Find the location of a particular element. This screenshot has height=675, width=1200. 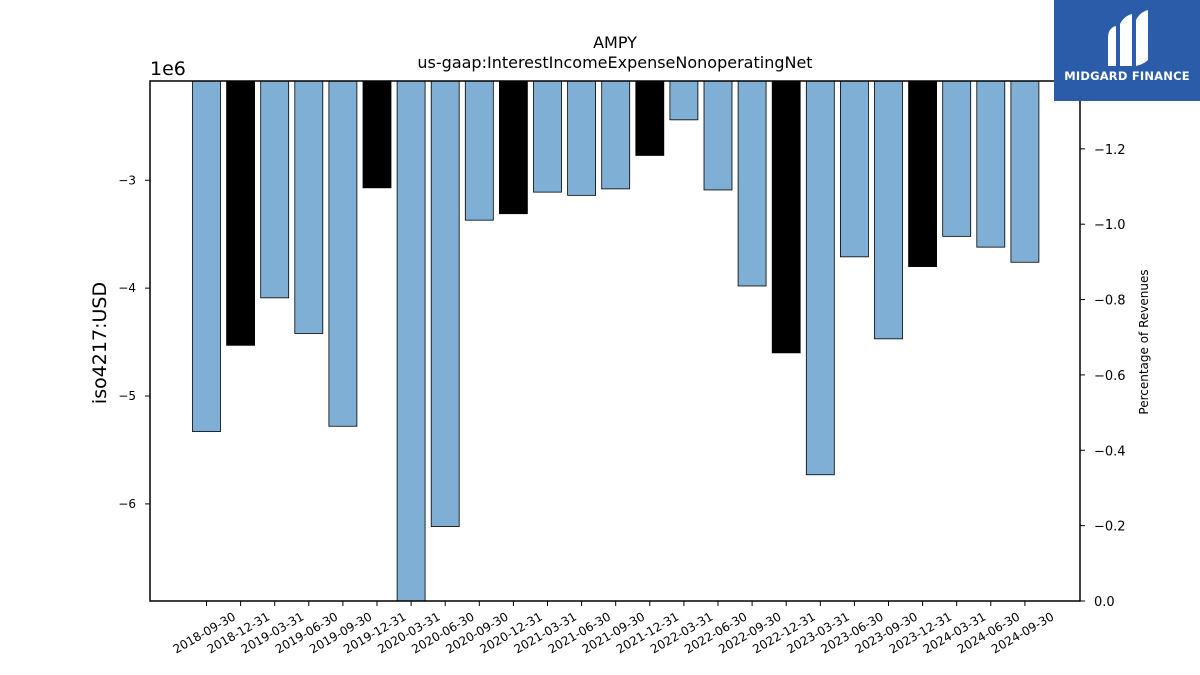

y2-tick-label: −0.6 is located at coordinates (1110, 376).